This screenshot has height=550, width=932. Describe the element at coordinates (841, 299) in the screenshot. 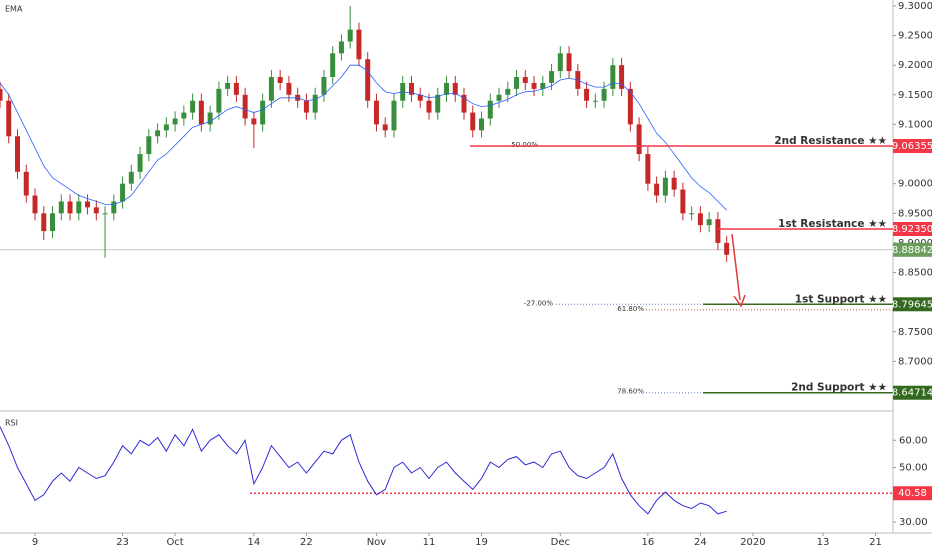

I see `level-name: 1st Support ★★` at that location.